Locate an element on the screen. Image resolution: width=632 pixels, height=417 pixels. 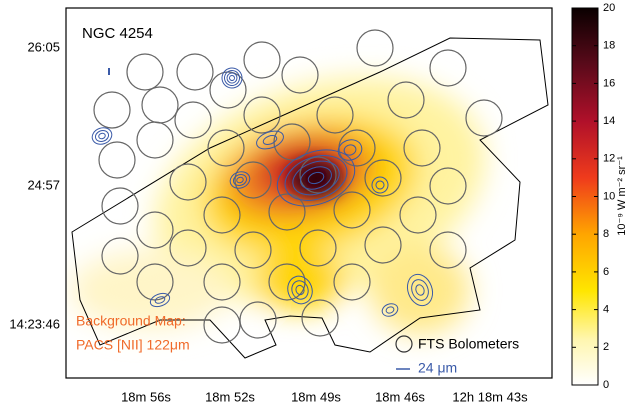
x-tick-label: 18m 56s is located at coordinates (146, 396).